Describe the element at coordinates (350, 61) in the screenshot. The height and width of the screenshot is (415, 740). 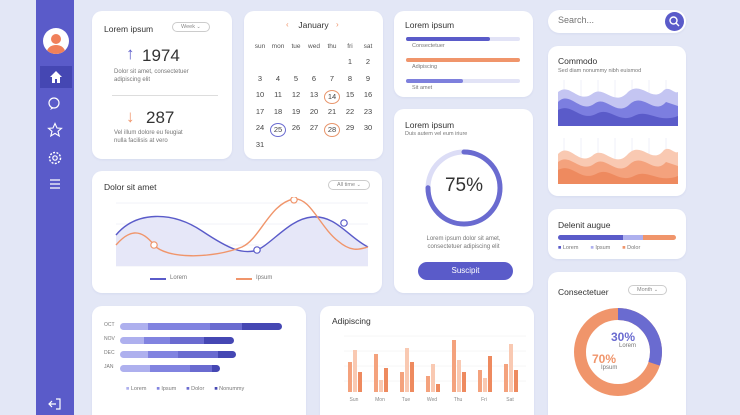
I see `calendar-day: 1` at that location.